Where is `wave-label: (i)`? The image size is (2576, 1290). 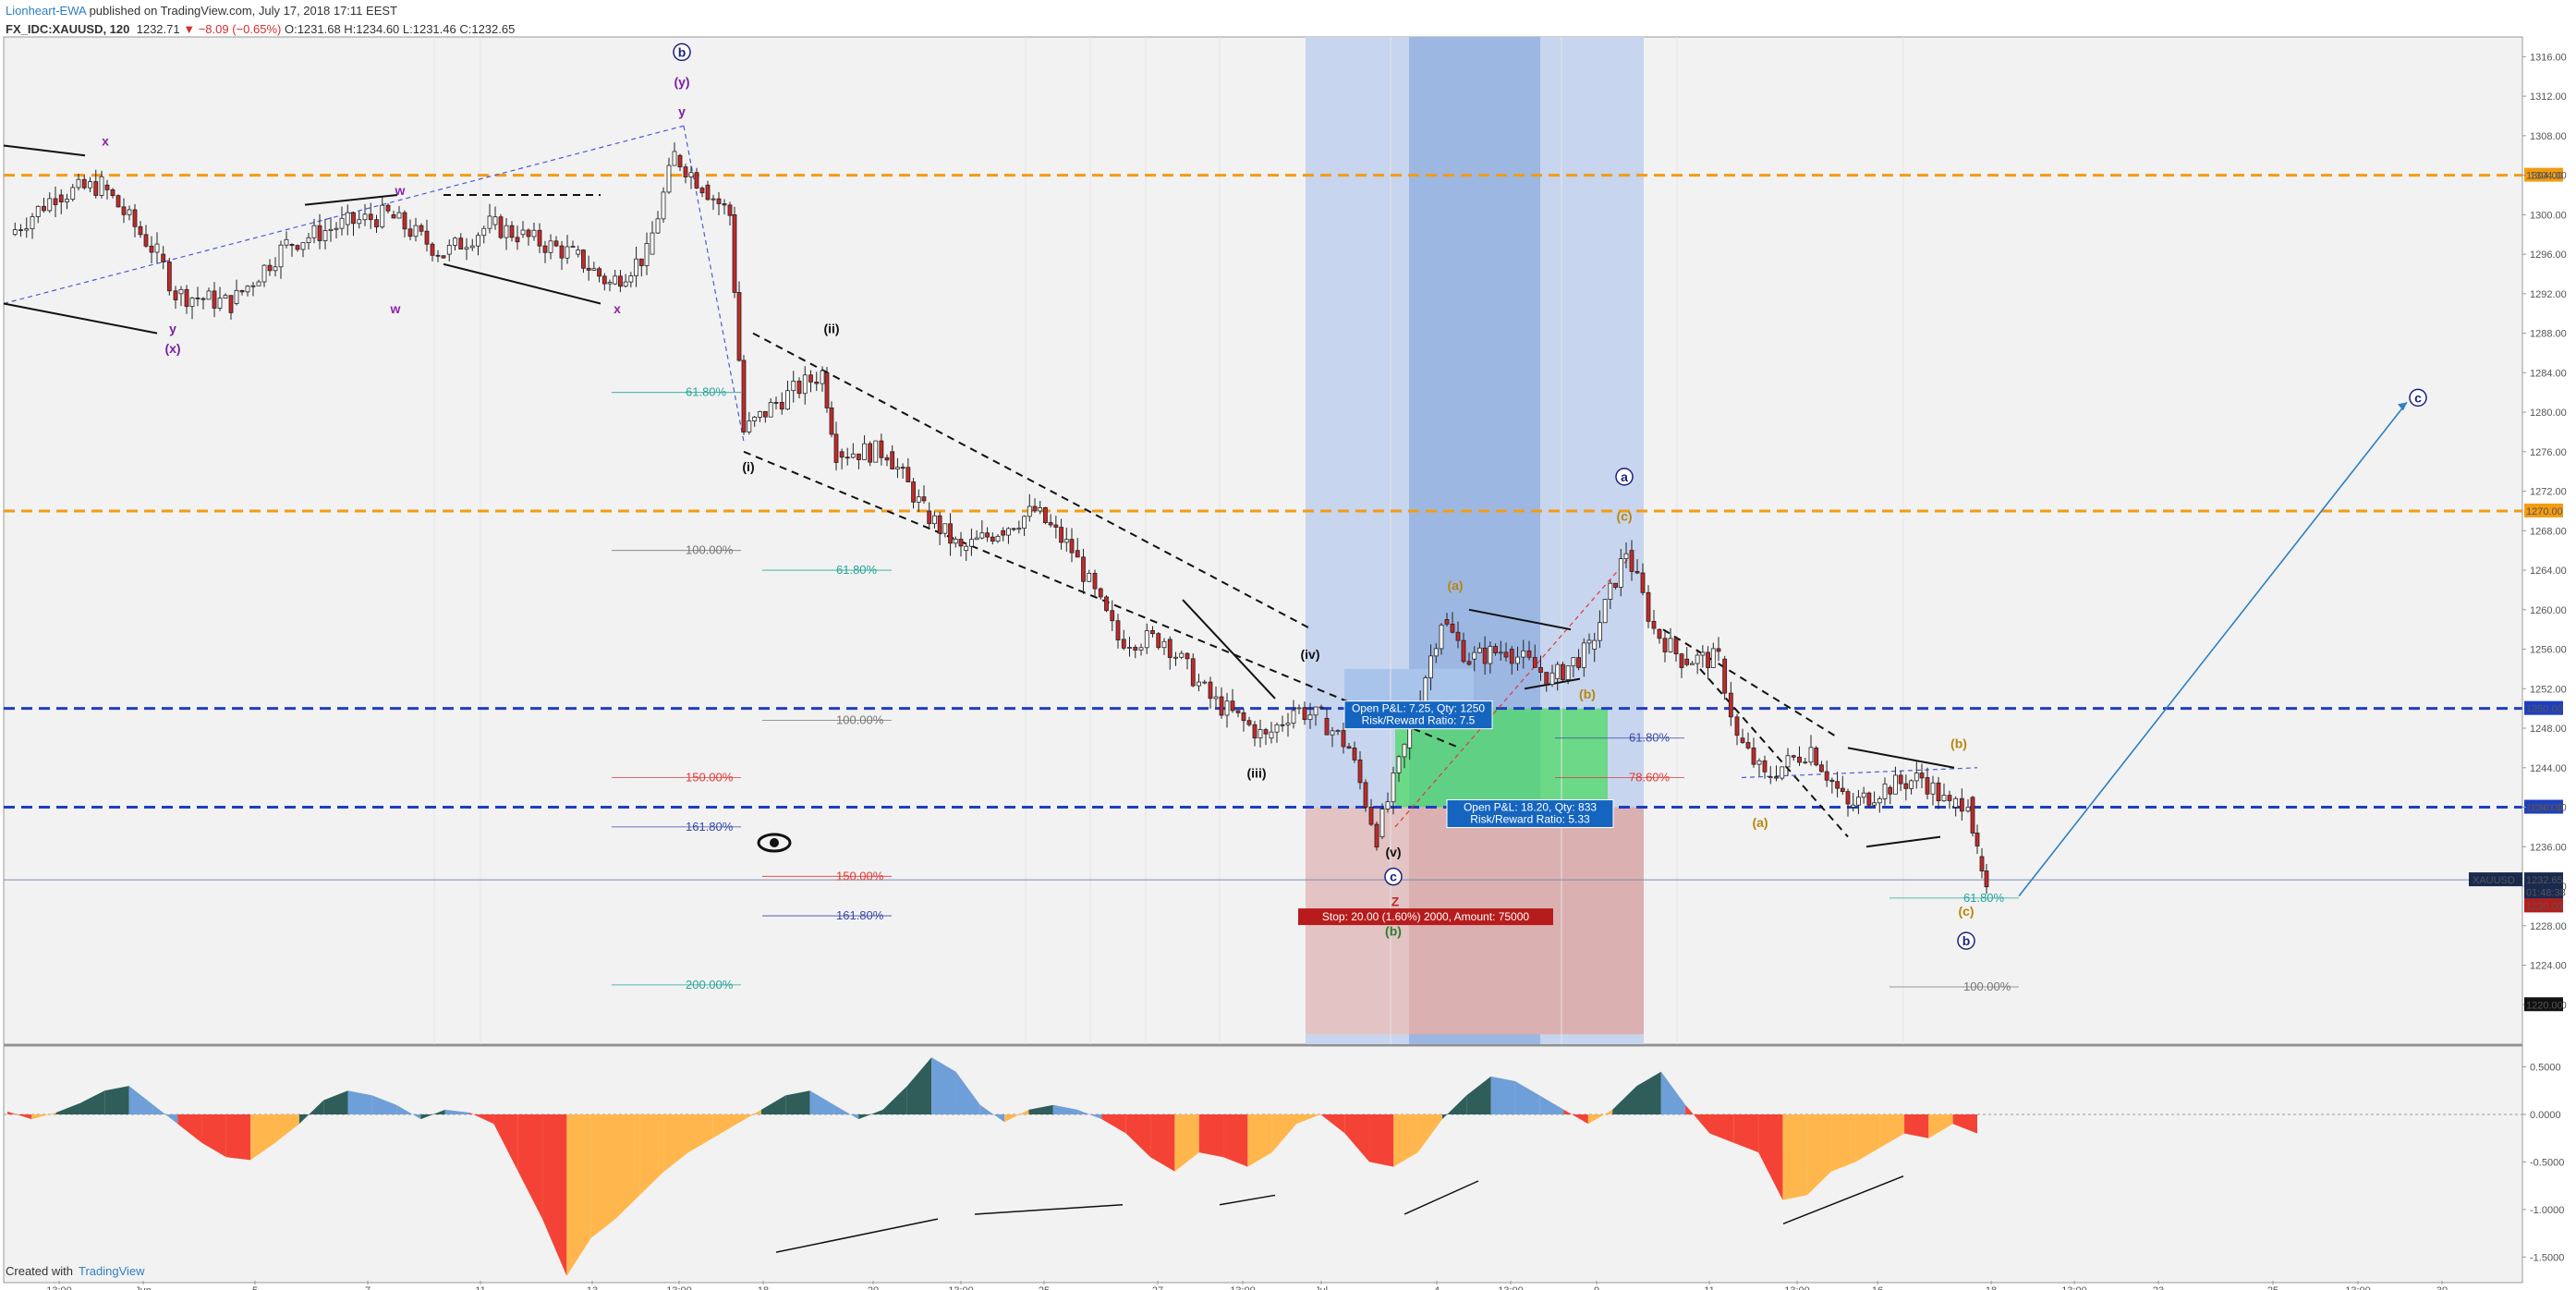
wave-label: (i) is located at coordinates (748, 467).